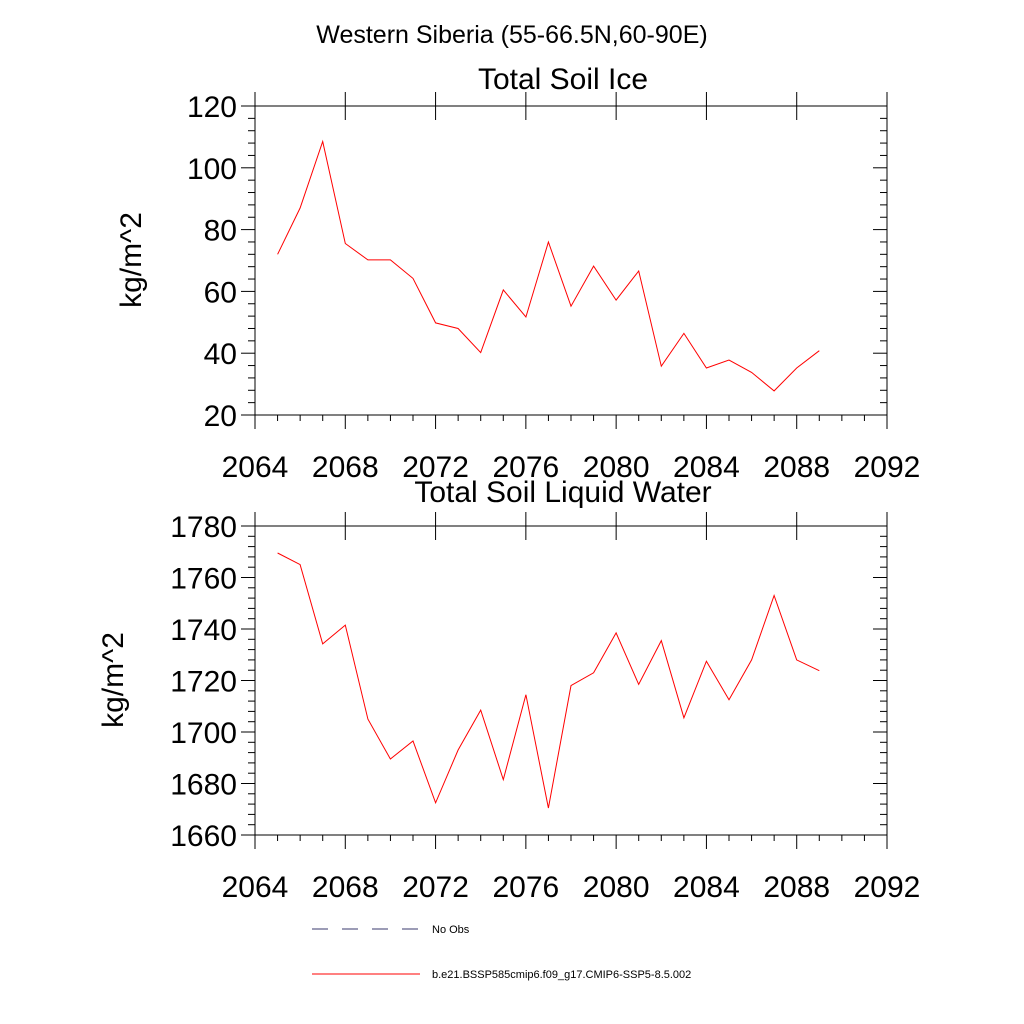 The image size is (1024, 1024). Describe the element at coordinates (562, 492) in the screenshot. I see `panel-title: Total Soil Liquid Water` at that location.